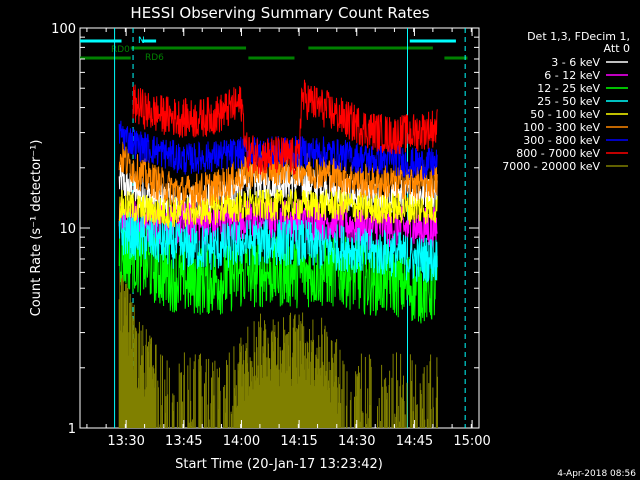  What do you see at coordinates (572, 75) in the screenshot?
I see `legend-entry-label: 6 - 12 keV` at bounding box center [572, 75].